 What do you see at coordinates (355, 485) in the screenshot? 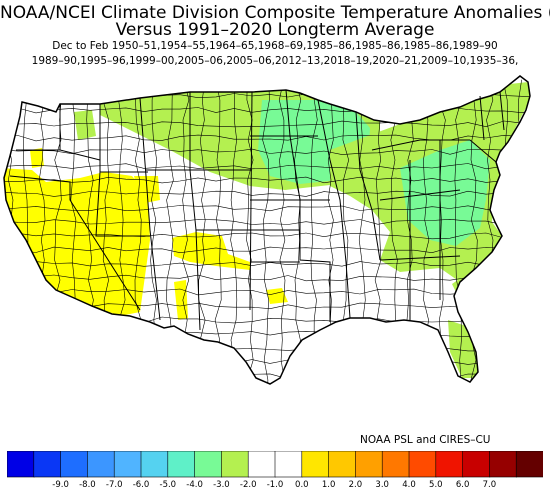
I see `legend-tick-label: 2.0` at bounding box center [355, 485].